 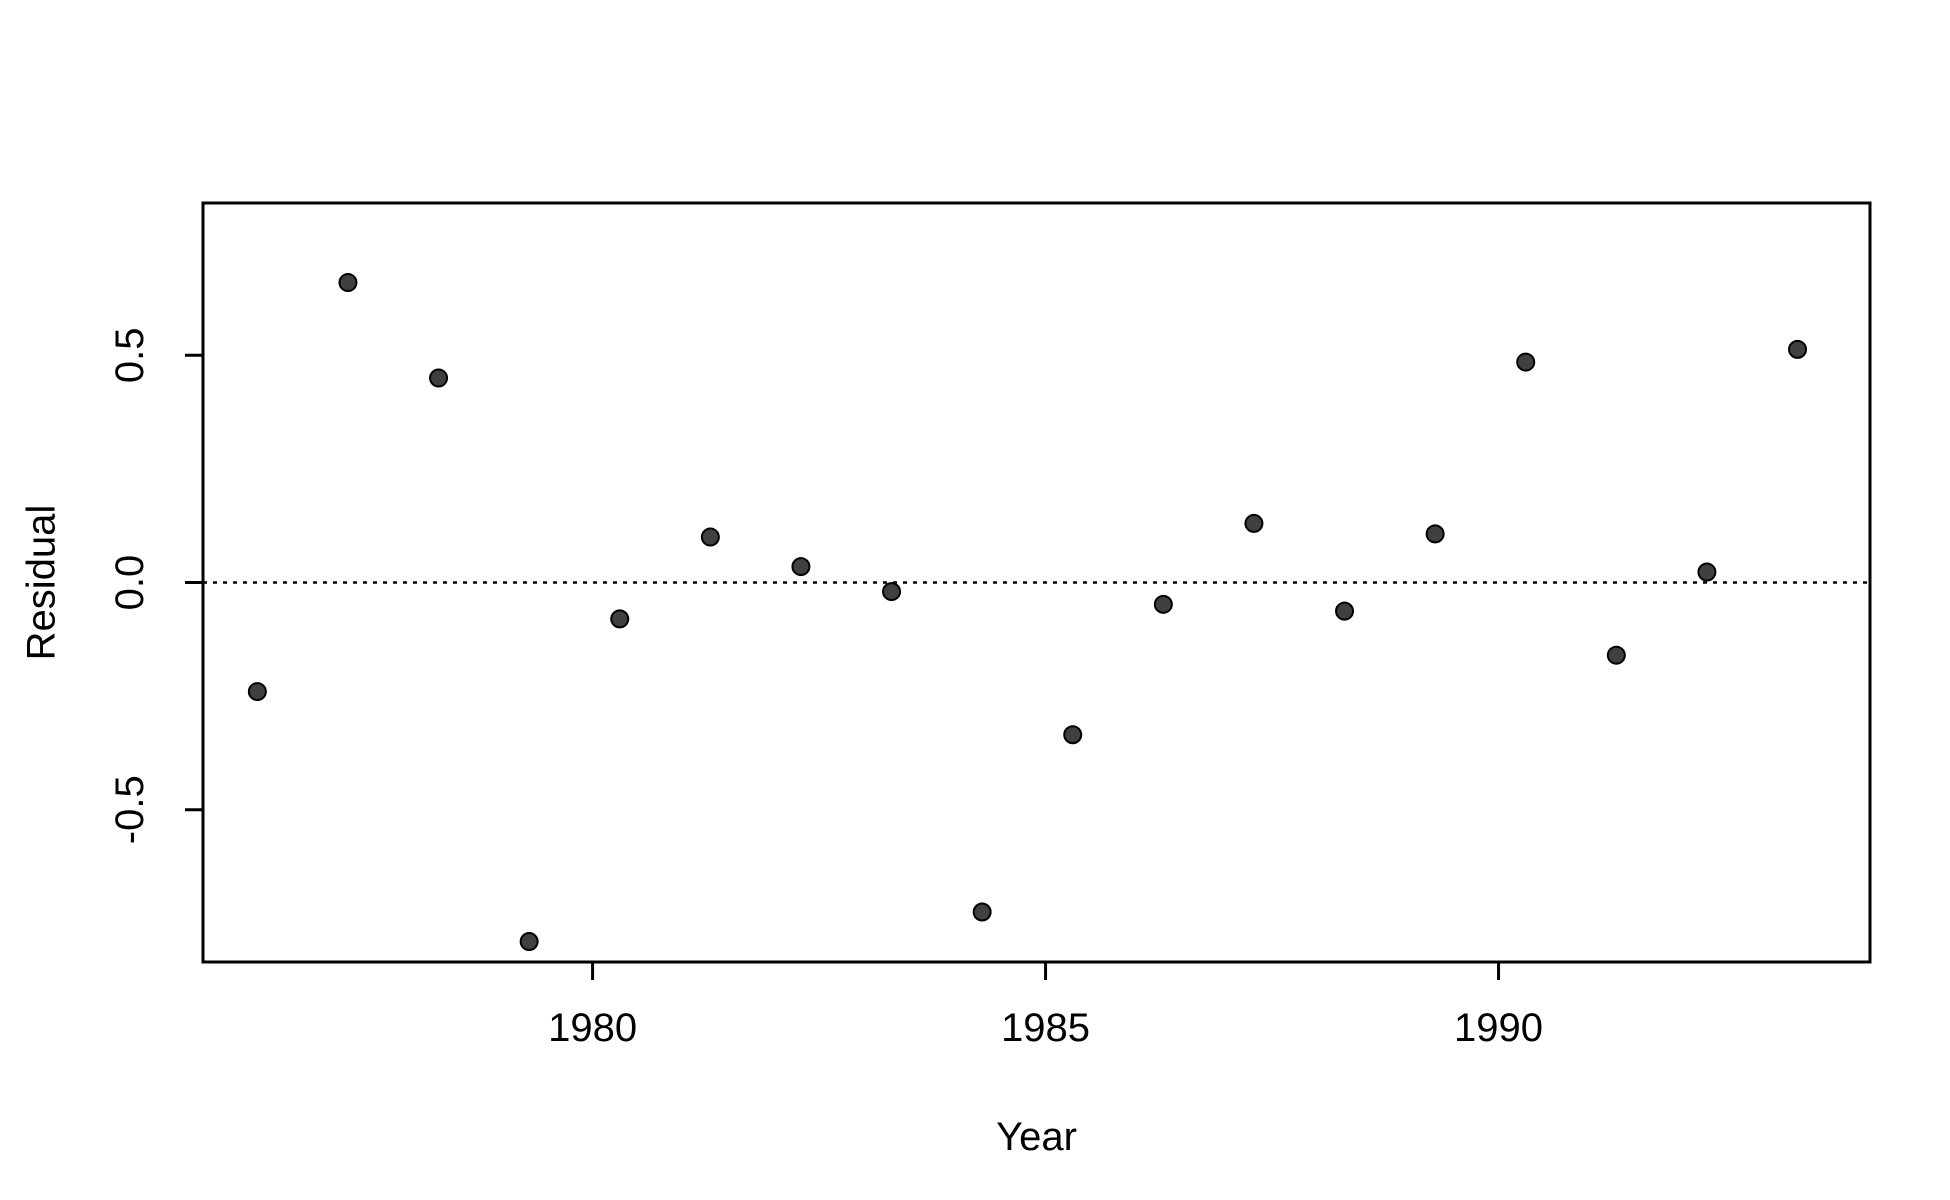 What do you see at coordinates (130, 583) in the screenshot?
I see `y-tick-label: 0.0` at bounding box center [130, 583].